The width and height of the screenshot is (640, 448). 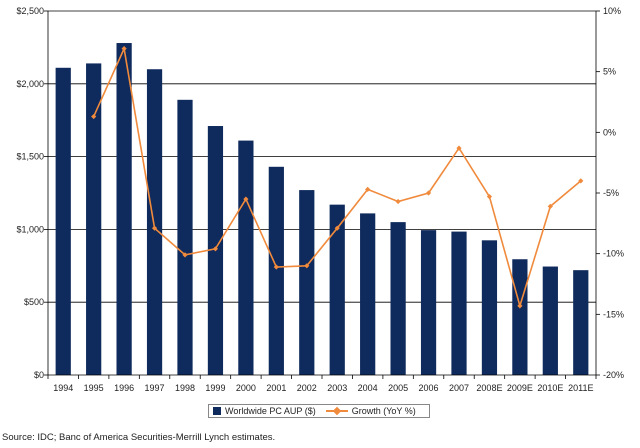 What do you see at coordinates (609, 132) in the screenshot?
I see `y-right-tick-label: 0%` at bounding box center [609, 132].